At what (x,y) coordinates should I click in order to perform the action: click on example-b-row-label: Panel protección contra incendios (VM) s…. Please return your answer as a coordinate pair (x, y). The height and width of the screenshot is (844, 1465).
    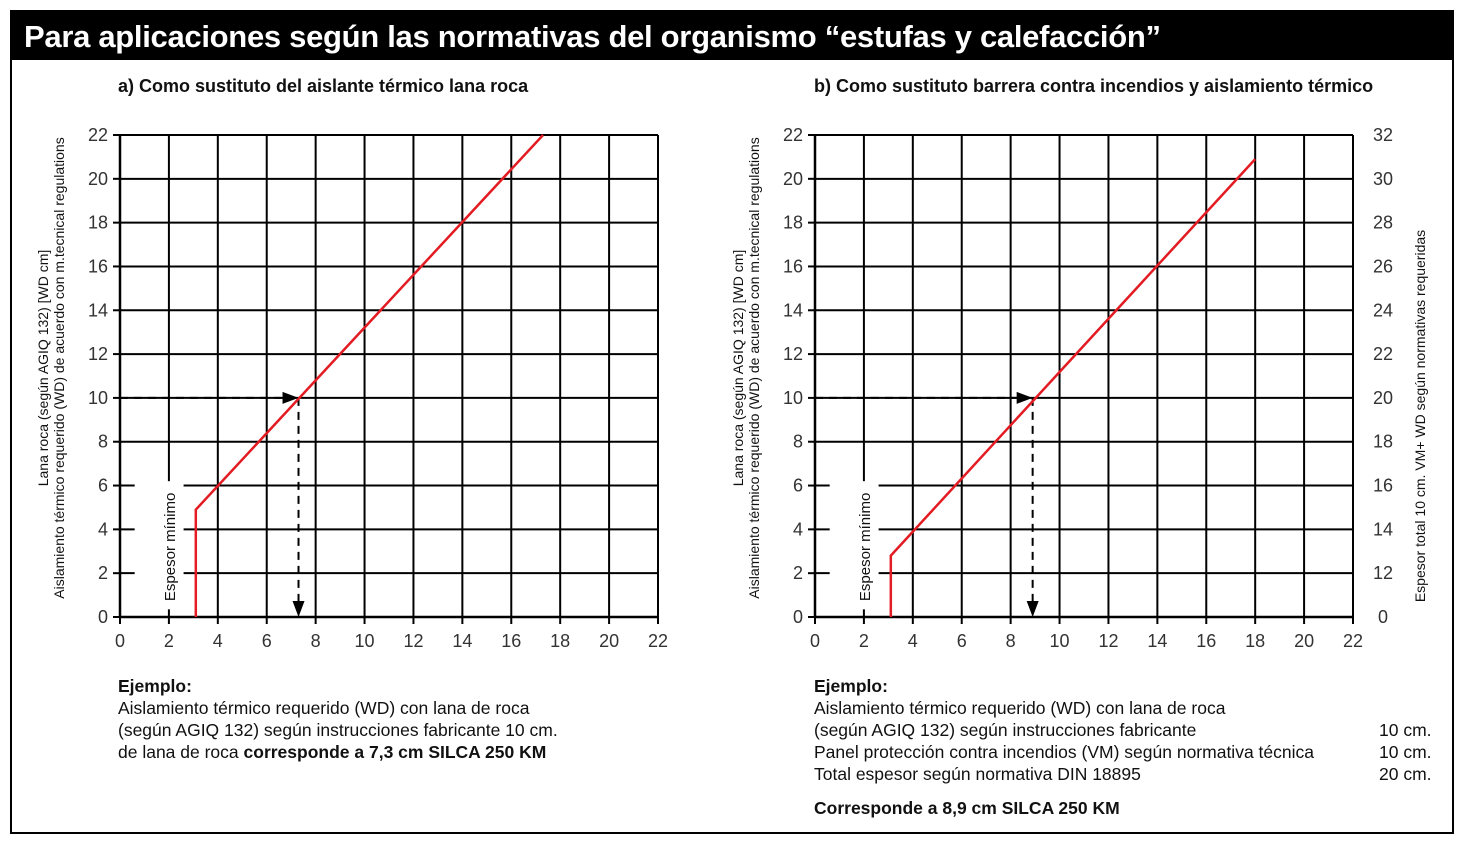
    Looking at the image, I should click on (1064, 752).